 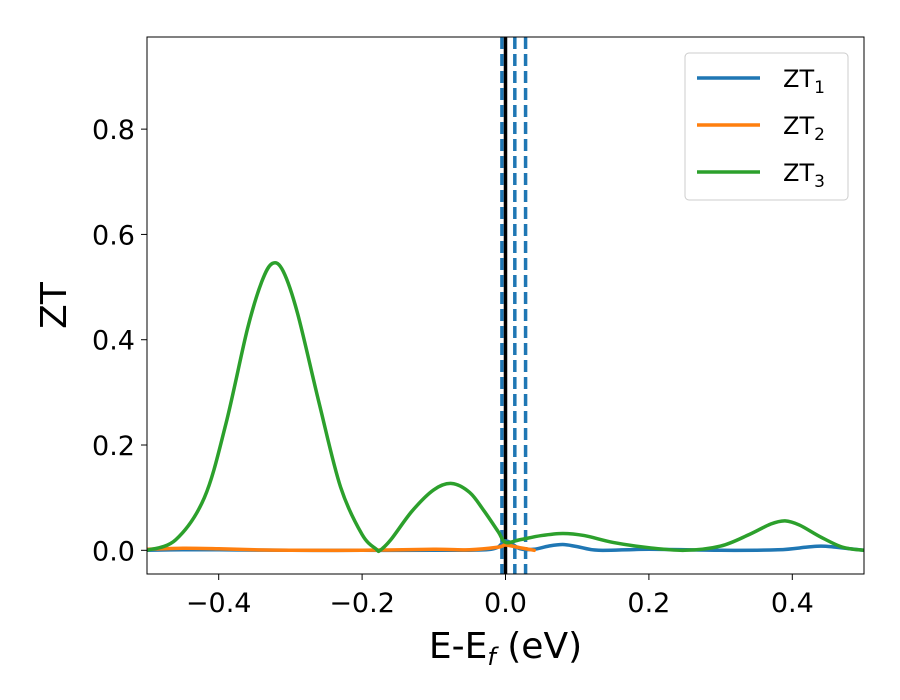 I want to click on y-axis-label: ZT, so click(x=54, y=305).